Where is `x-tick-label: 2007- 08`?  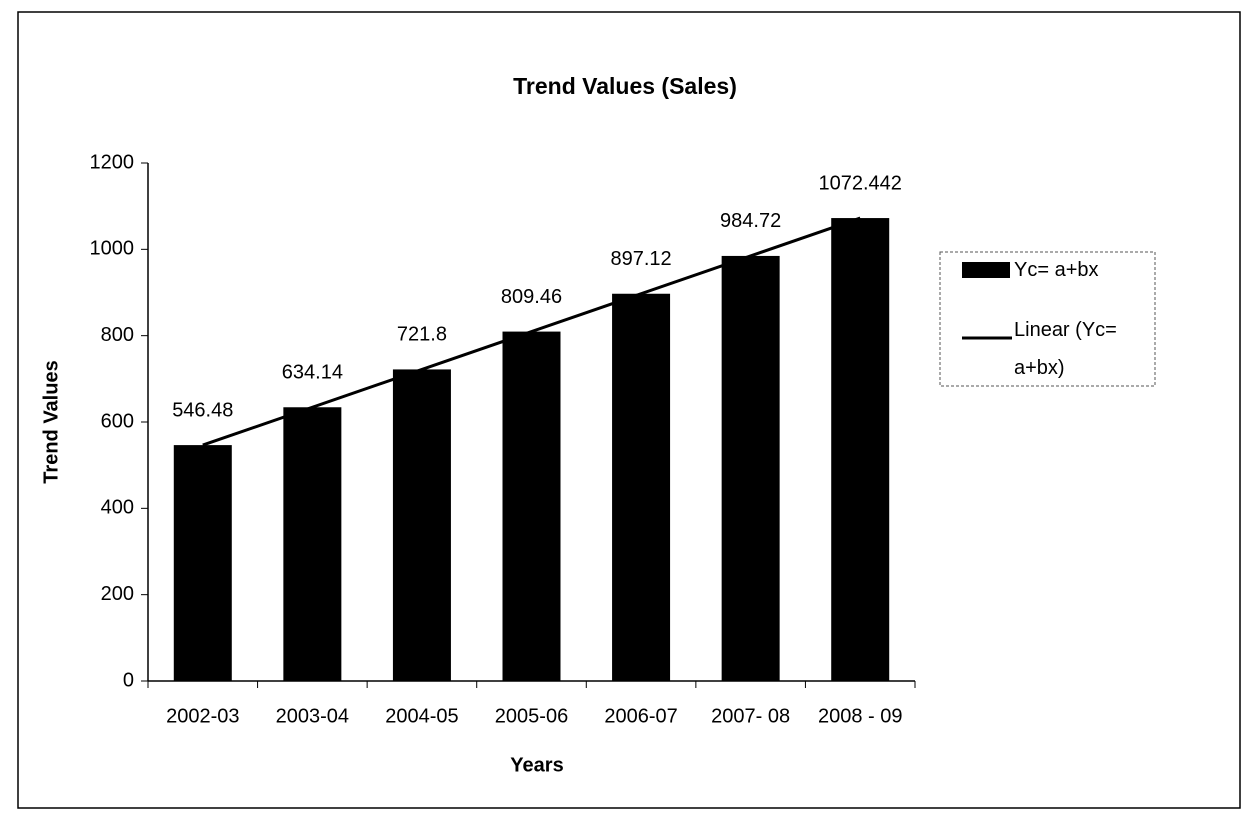
x-tick-label: 2007- 08 is located at coordinates (750, 716).